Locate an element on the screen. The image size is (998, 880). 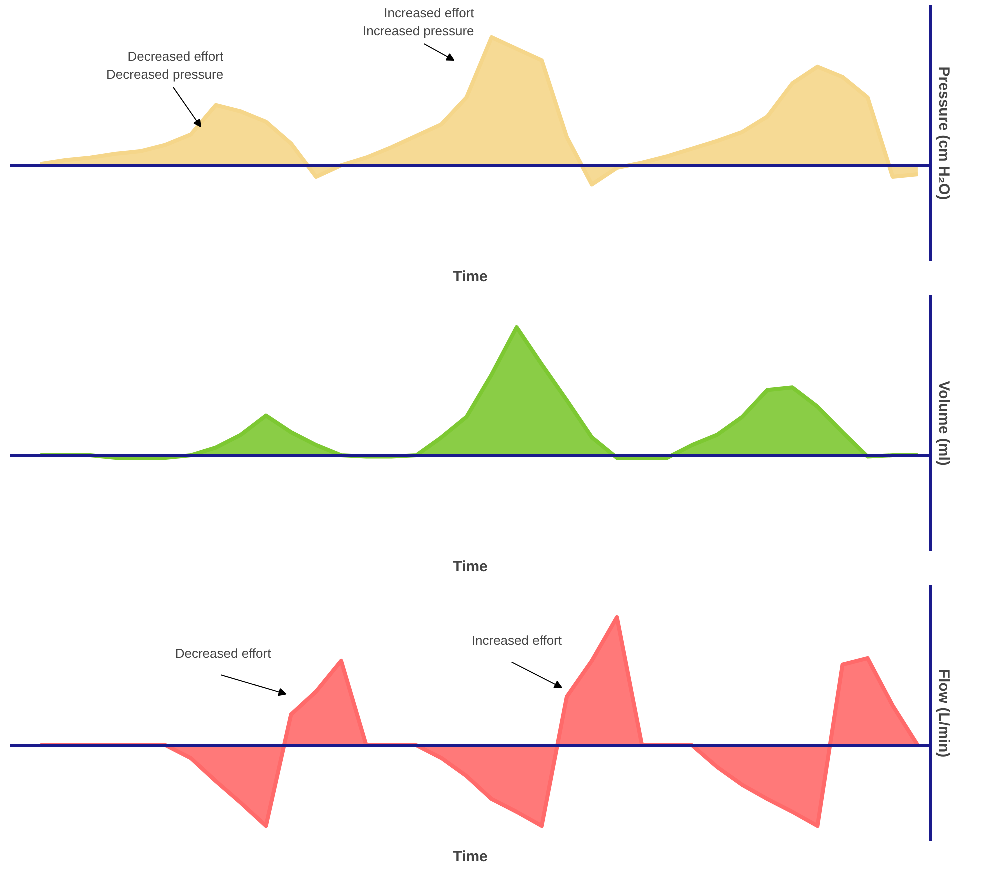
annotation: Increased effort is located at coordinates (517, 640).